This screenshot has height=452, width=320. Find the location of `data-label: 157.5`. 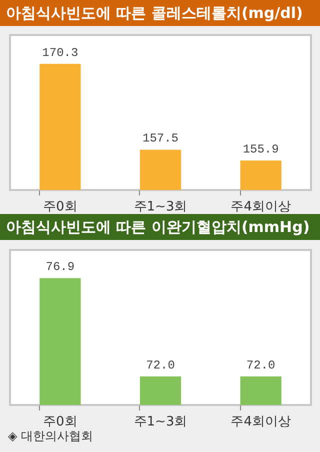

data-label: 157.5 is located at coordinates (160, 139).